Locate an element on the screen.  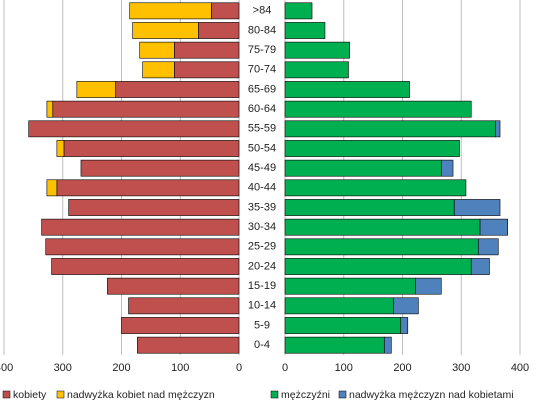
category-label: 30-34 is located at coordinates (262, 227).